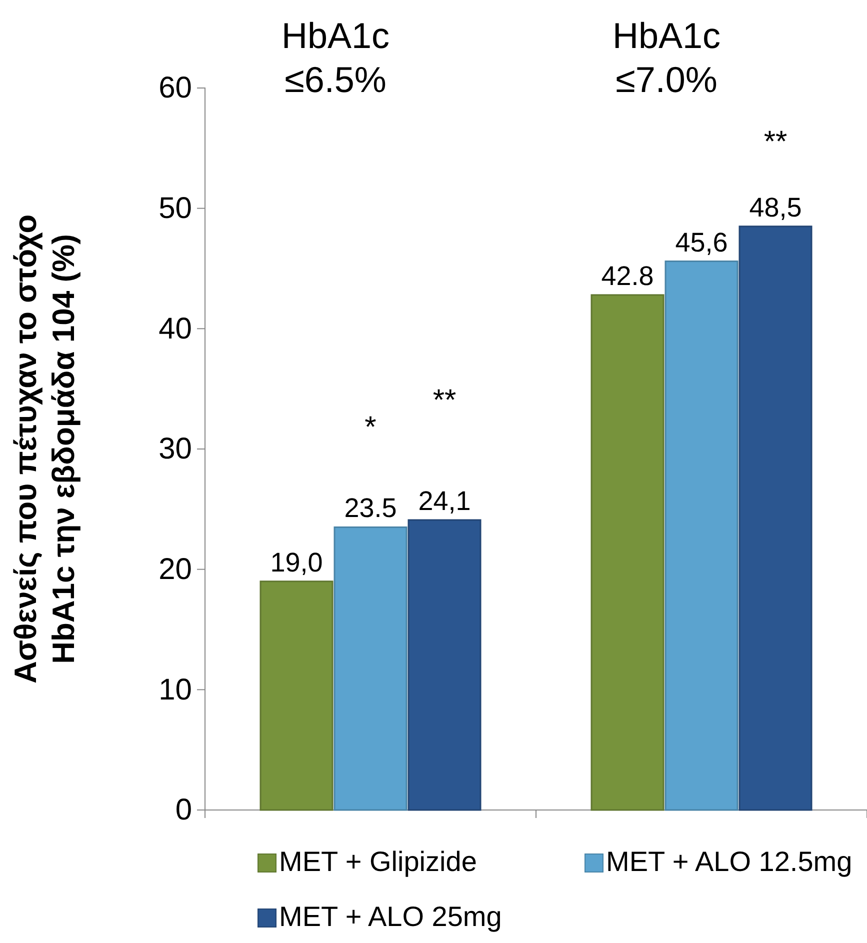 The width and height of the screenshot is (867, 943). I want to click on x-tick-label: HbA1c ≤6.5%, so click(335, 57).